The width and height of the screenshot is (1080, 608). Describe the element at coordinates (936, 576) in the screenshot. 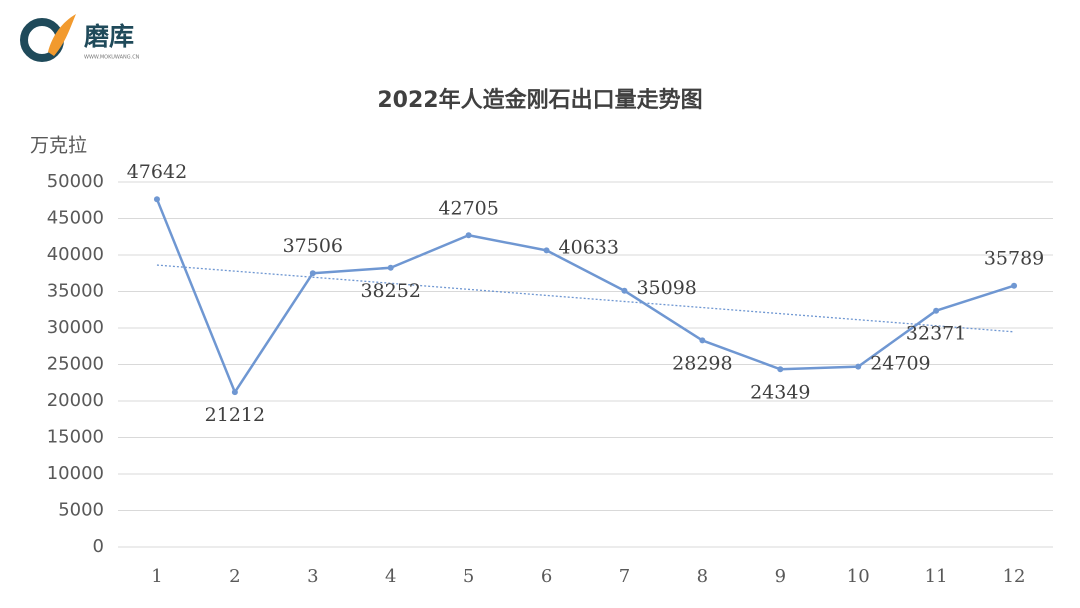

I see `x-tick-label: 11` at that location.